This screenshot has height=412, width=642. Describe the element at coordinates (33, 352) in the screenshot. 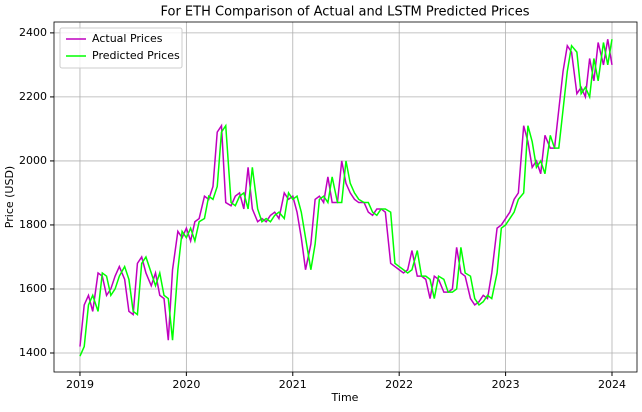

I see `y-tick-label: 1400` at that location.